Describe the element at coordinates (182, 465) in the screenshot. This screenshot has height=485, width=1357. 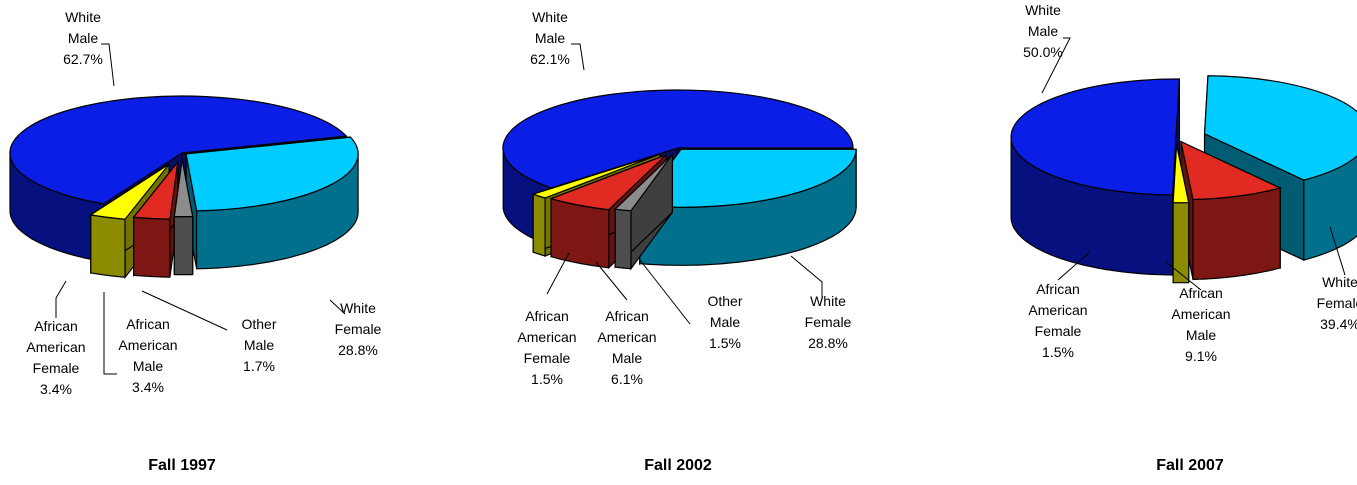
I see `chart-title-fall-1997: Fall 1997` at that location.